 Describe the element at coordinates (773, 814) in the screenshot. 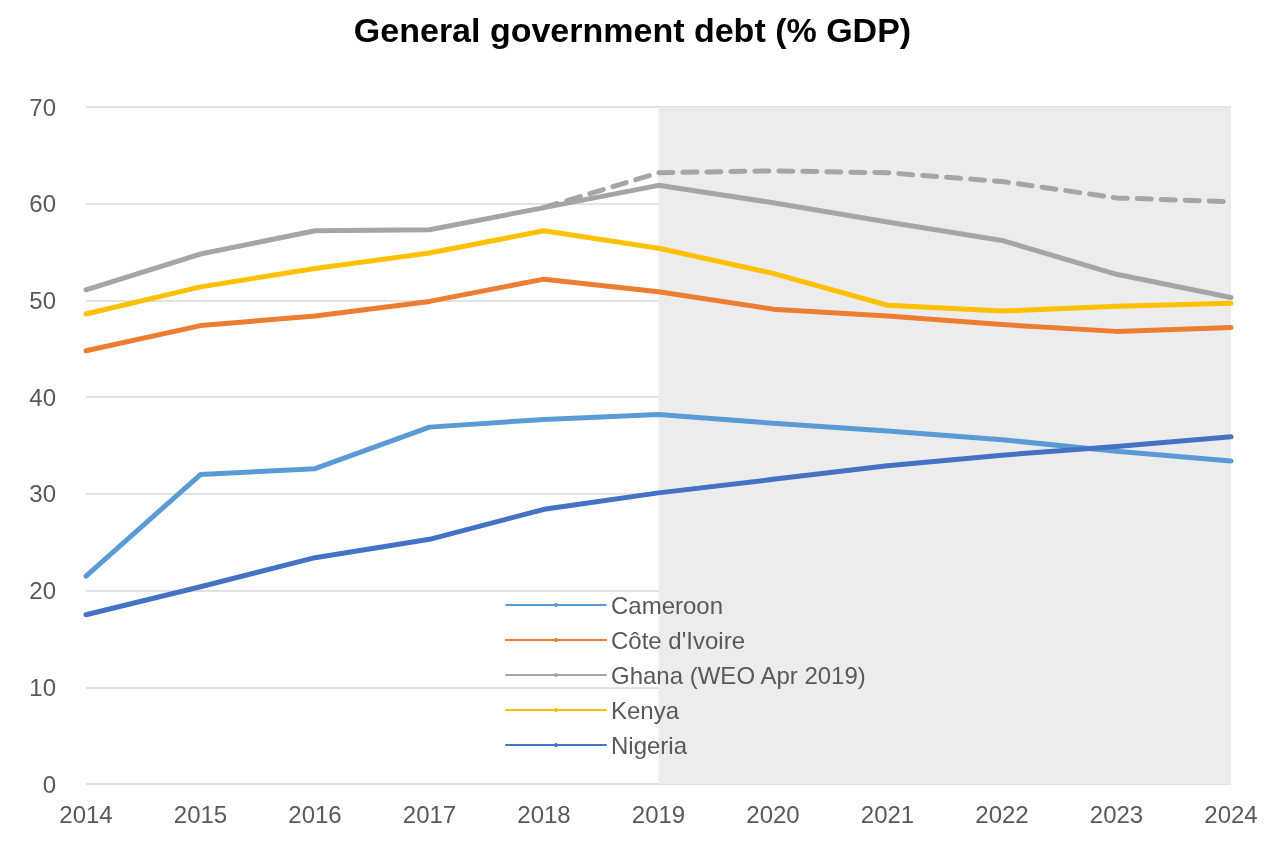

I see `x-tick-label: 2020` at that location.